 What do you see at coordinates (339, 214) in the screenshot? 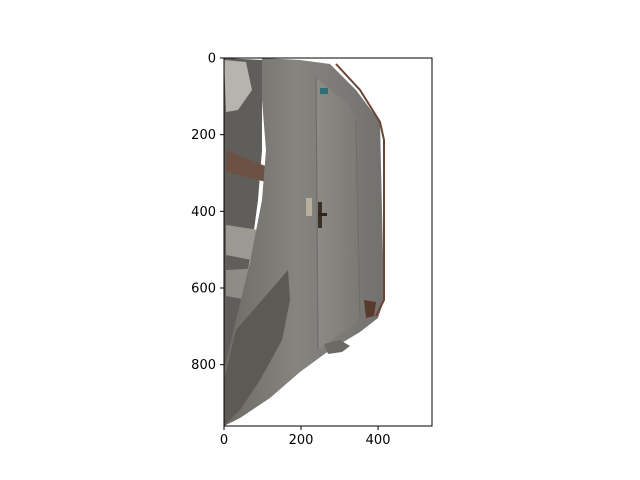
I see `door-panel` at bounding box center [339, 214].